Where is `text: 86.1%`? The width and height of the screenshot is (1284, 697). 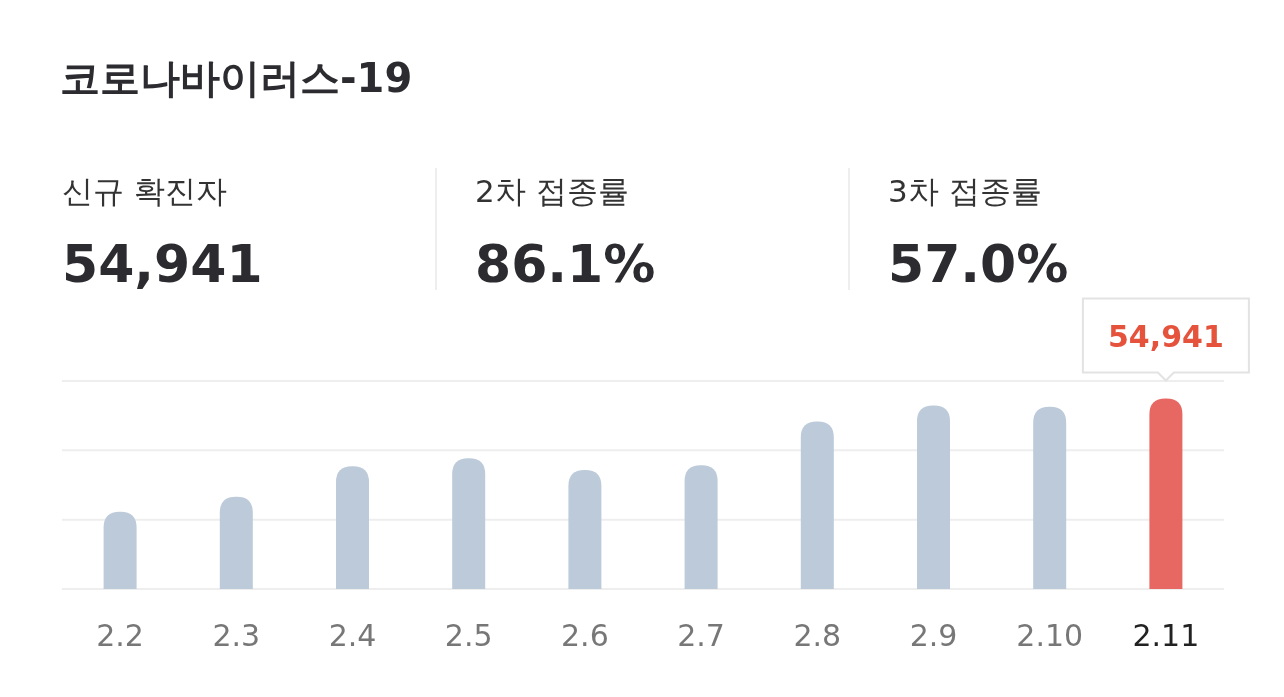 text: 86.1% is located at coordinates (565, 264).